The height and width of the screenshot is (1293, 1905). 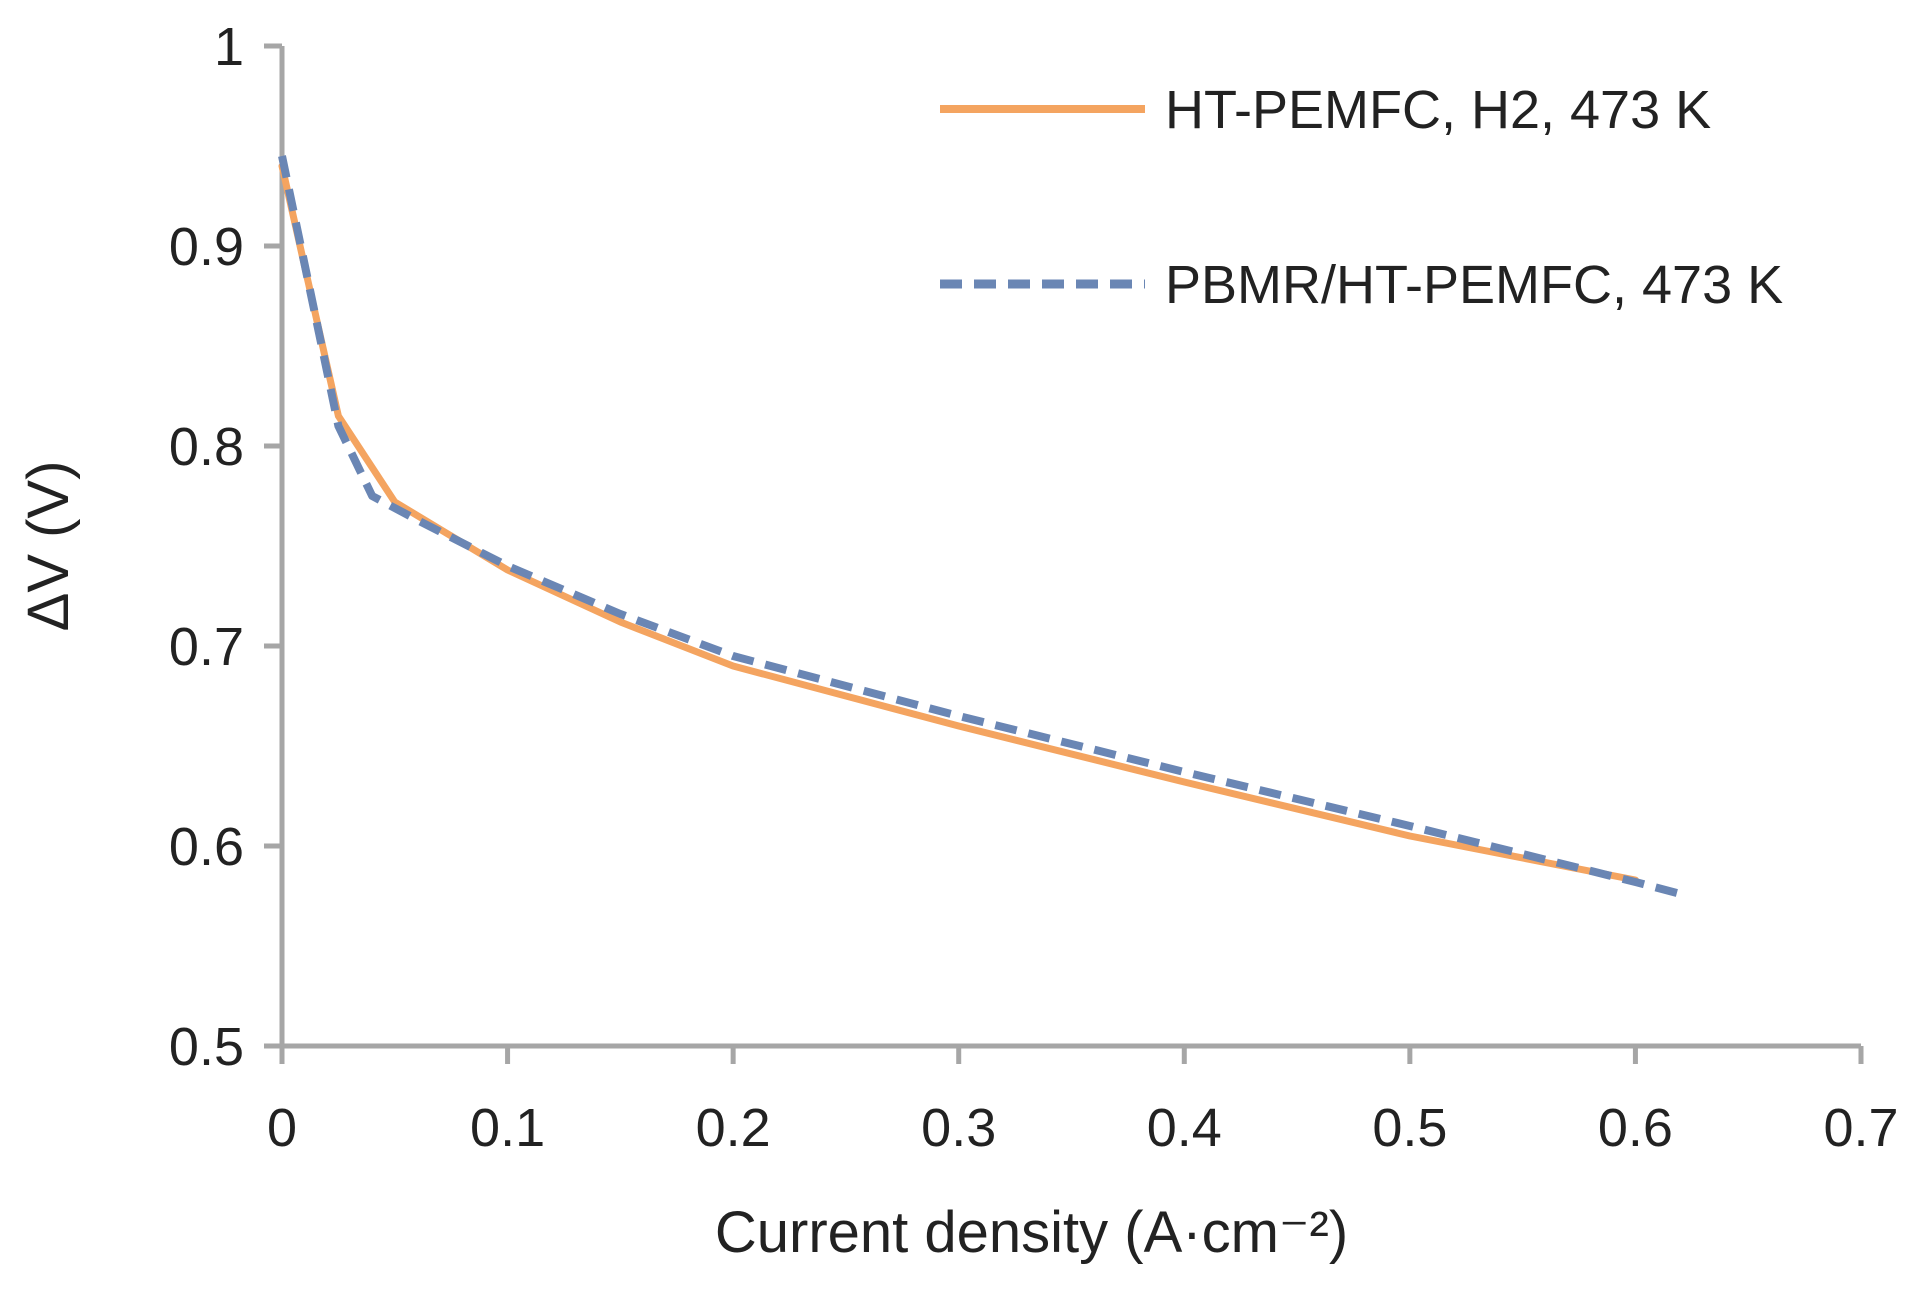 What do you see at coordinates (206, 647) in the screenshot?
I see `y-tick-label: 0.7` at bounding box center [206, 647].